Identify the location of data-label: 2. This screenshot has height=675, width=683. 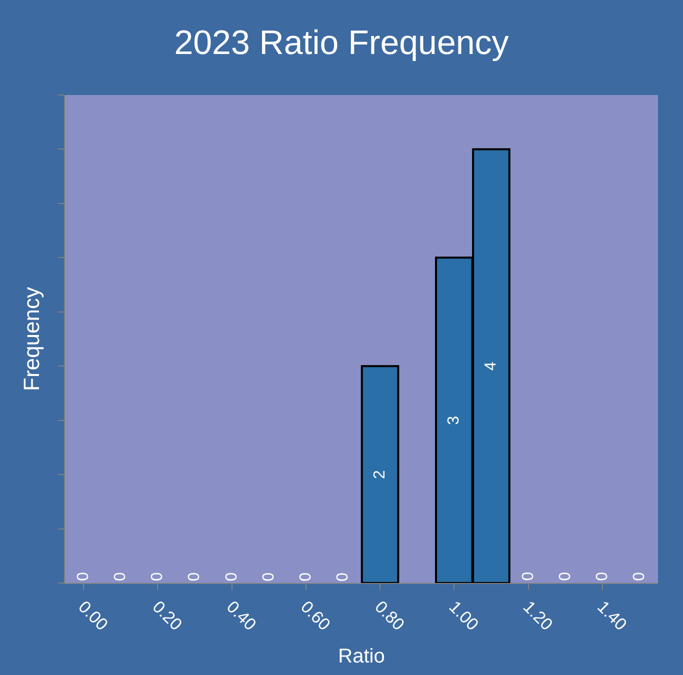
(380, 475).